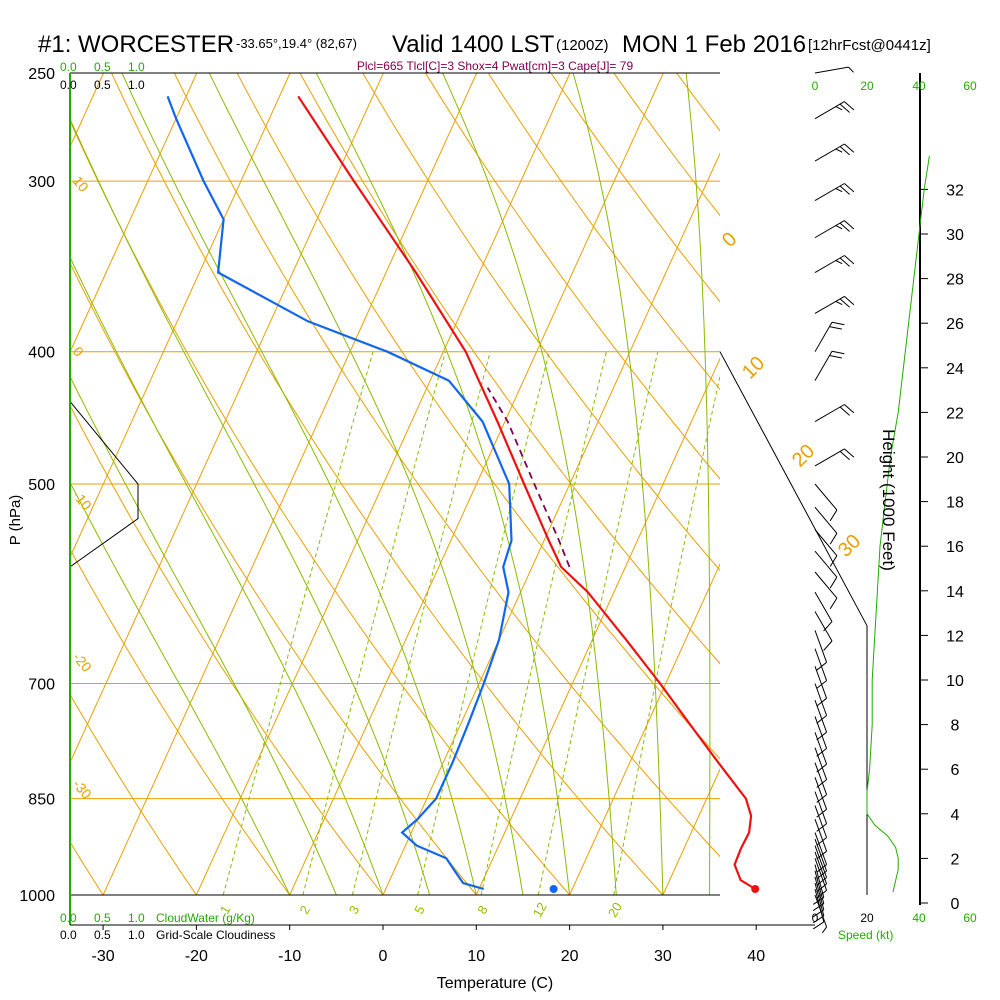 Image resolution: width=1000 pixels, height=1000 pixels. Describe the element at coordinates (82, 662) in the screenshot. I see `isotherm-label: -20` at that location.